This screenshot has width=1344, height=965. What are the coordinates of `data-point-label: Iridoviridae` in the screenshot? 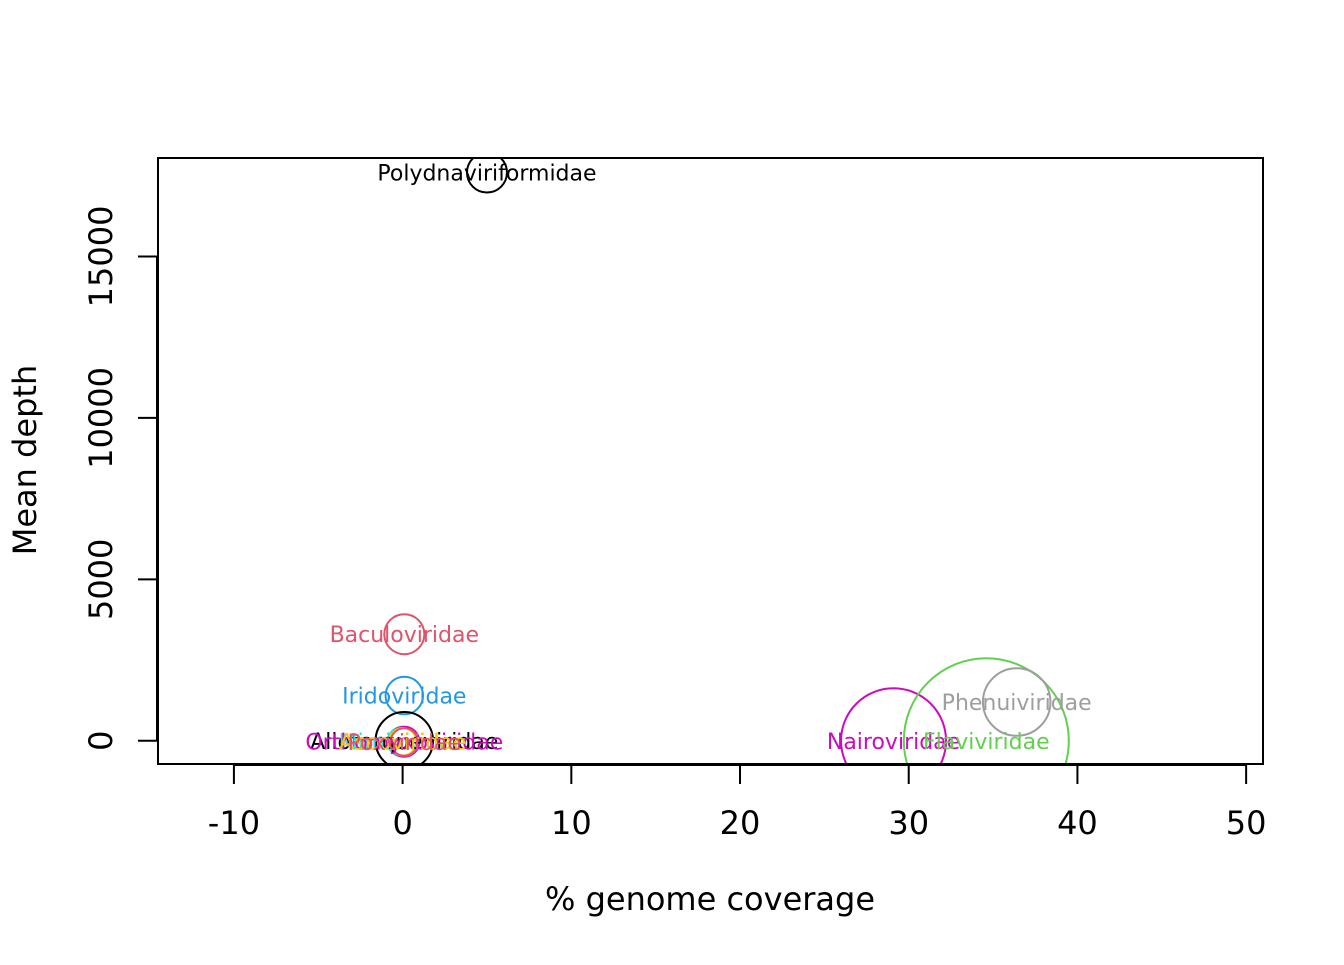 It's located at (404, 697).